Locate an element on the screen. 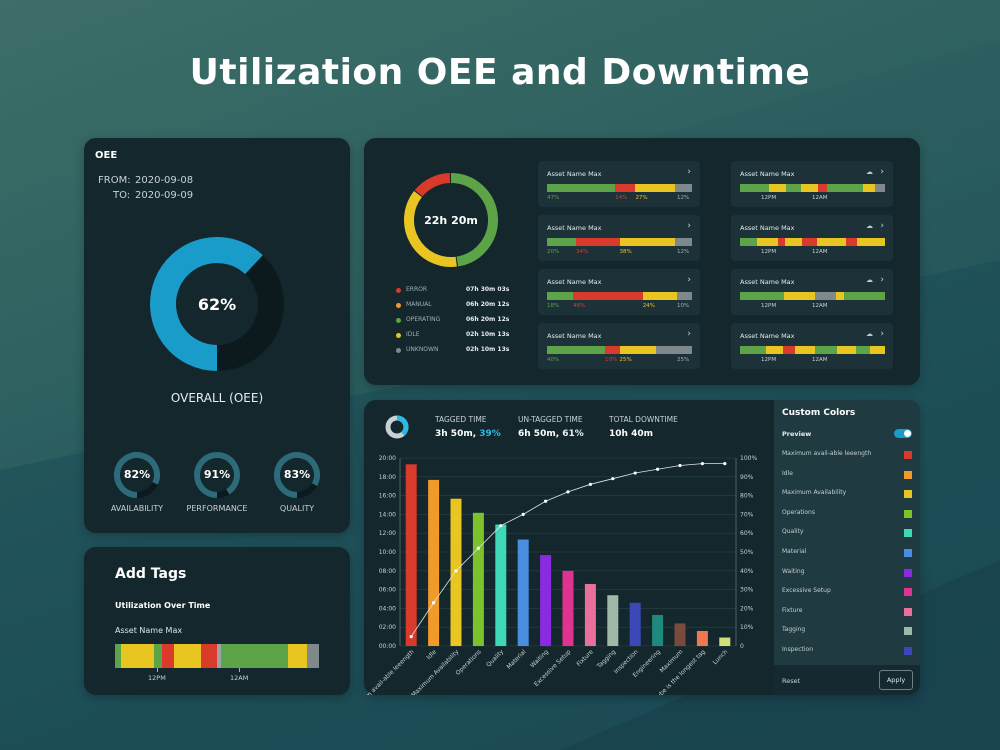  segment-percent: 27% is located at coordinates (641, 198).